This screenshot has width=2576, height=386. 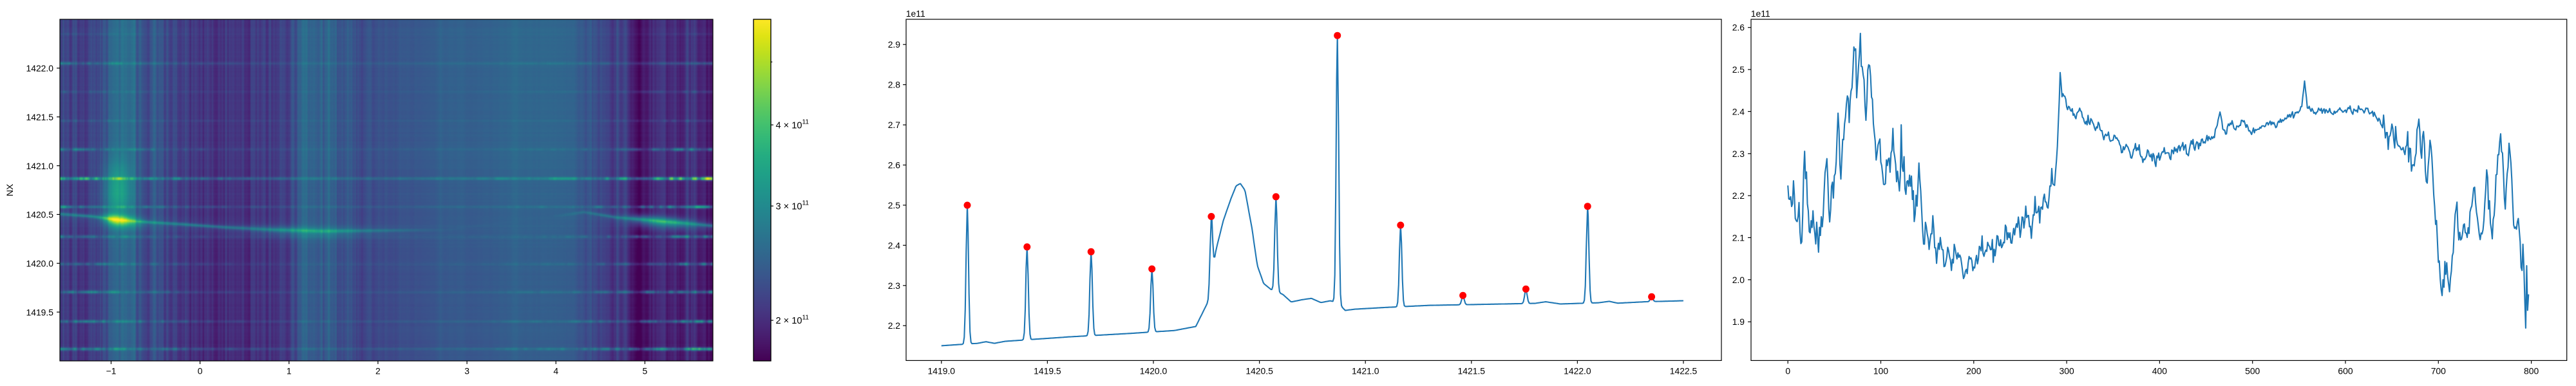 I want to click on svg-text: 4, so click(x=555, y=370).